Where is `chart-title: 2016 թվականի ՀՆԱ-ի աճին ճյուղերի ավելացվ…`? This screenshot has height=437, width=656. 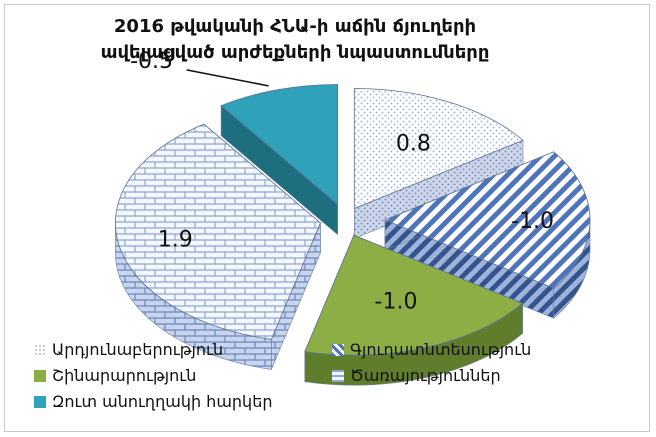 chart-title: 2016 թվականի ՀՆԱ-ի աճին ճյուղերի ավելացվ… is located at coordinates (295, 39).